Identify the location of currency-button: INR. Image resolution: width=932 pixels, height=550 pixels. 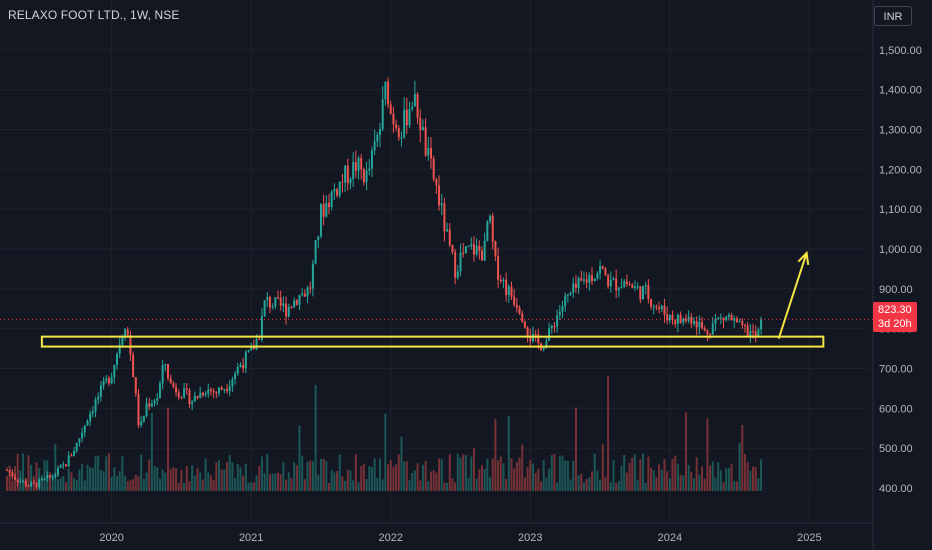
(893, 16).